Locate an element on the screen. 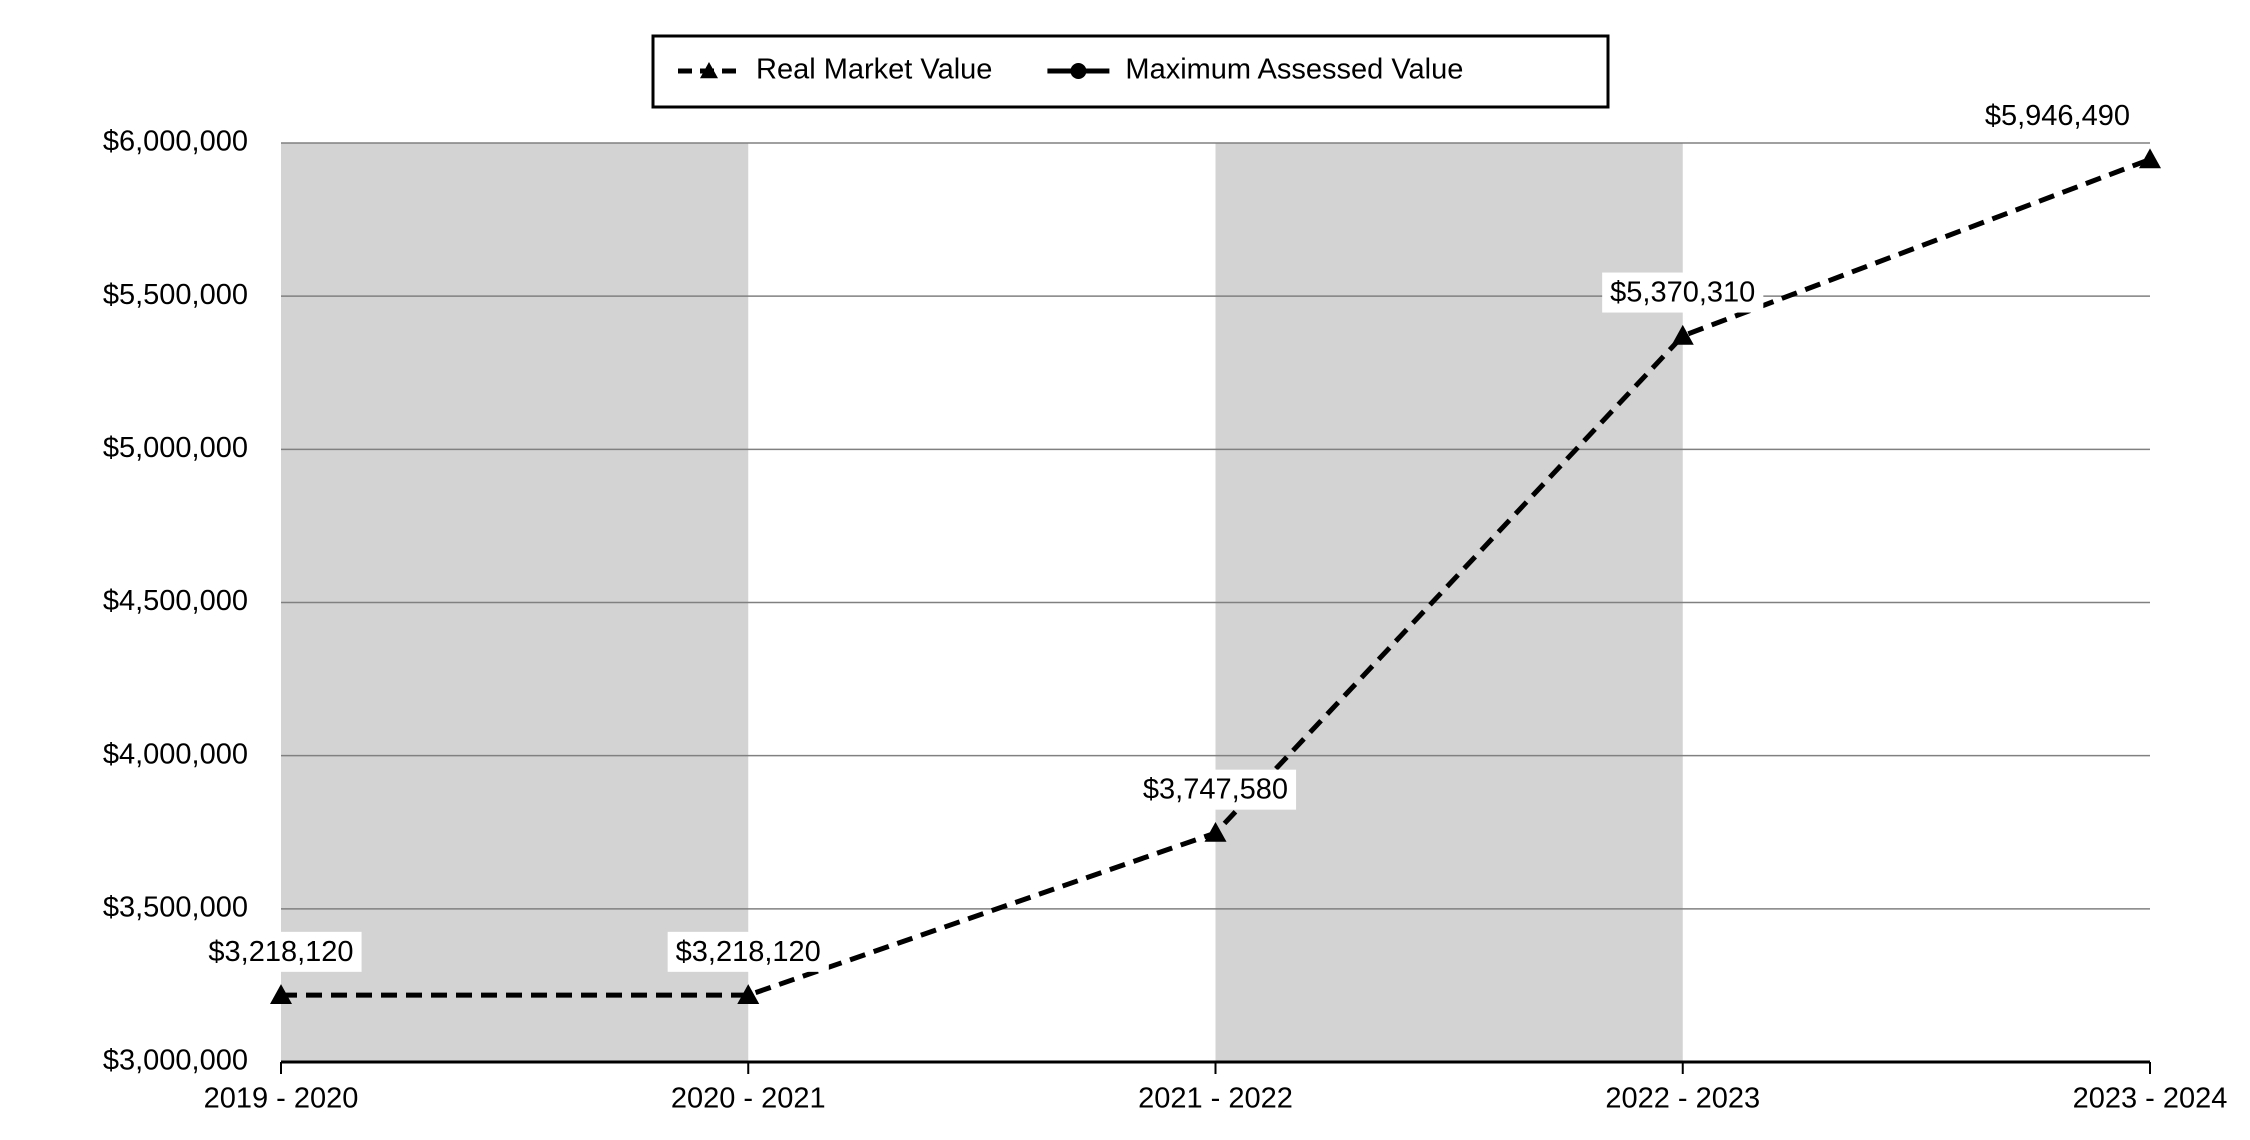  value-label-group: $5,370,310 is located at coordinates (1683, 292).